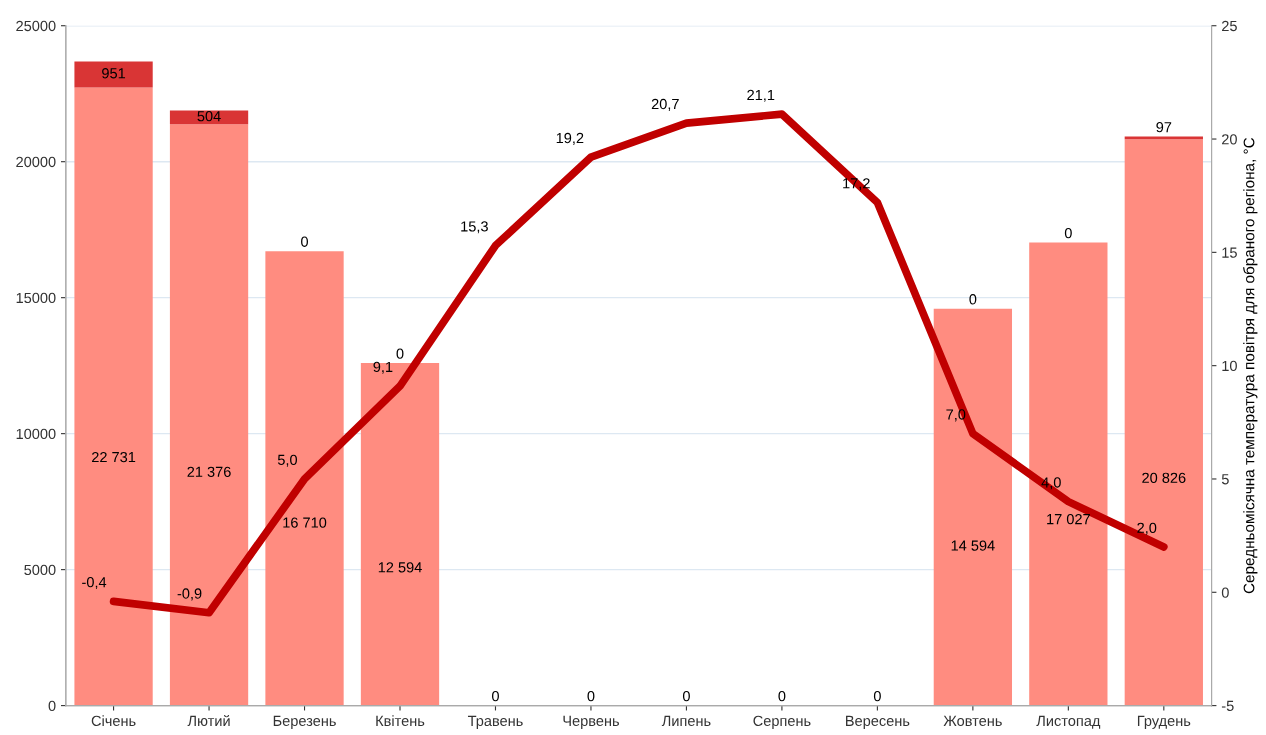 The image size is (1266, 735). What do you see at coordinates (36, 434) in the screenshot?
I see `y-tick-label: 10000` at bounding box center [36, 434].